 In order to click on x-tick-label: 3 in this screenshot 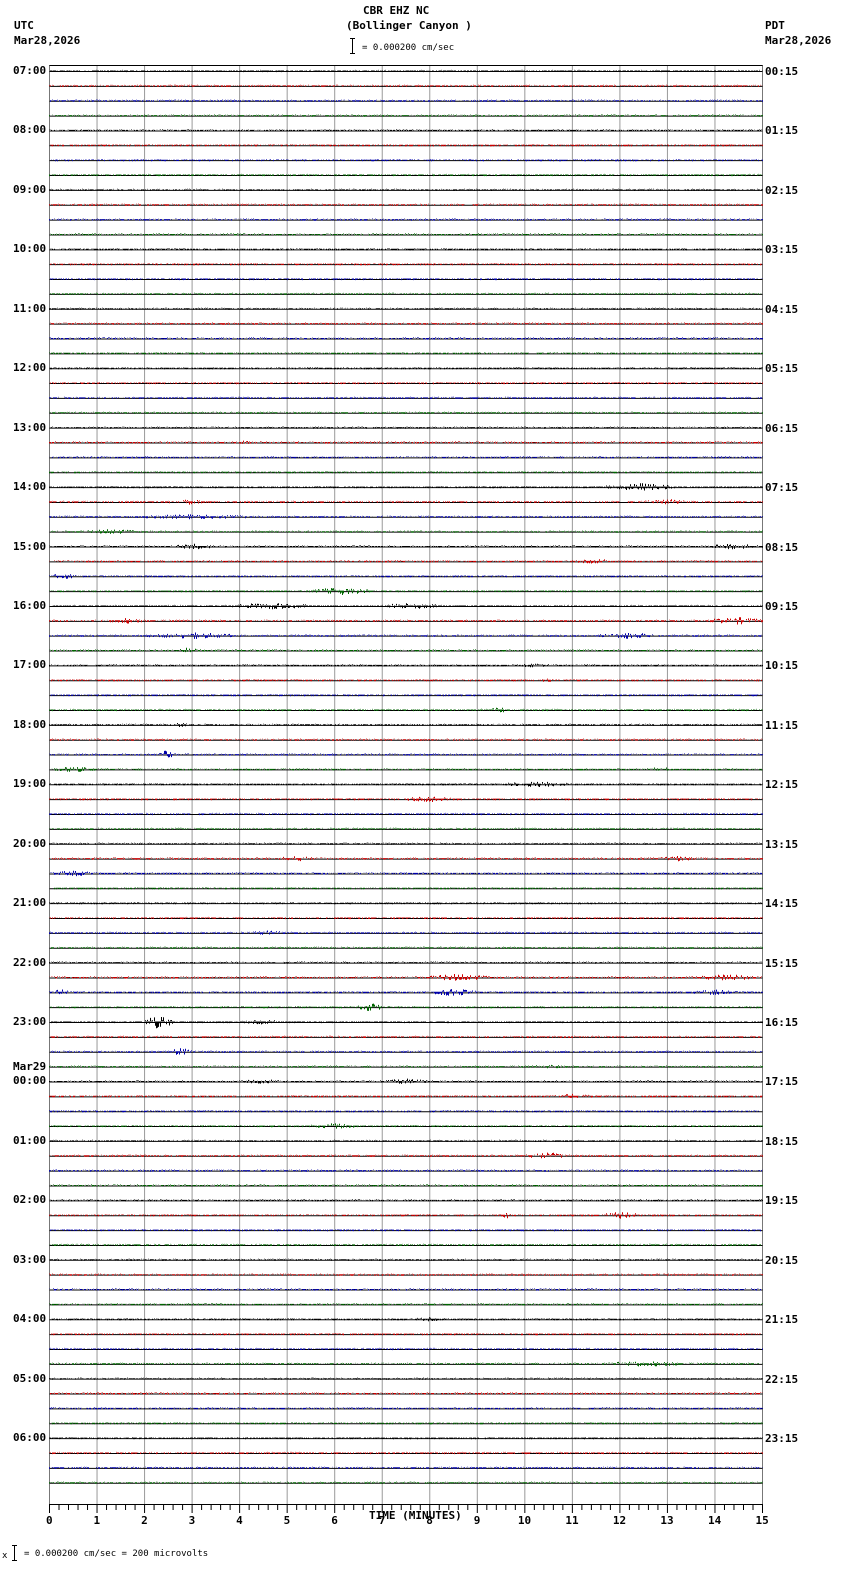, I will do `click(192, 1520)`.